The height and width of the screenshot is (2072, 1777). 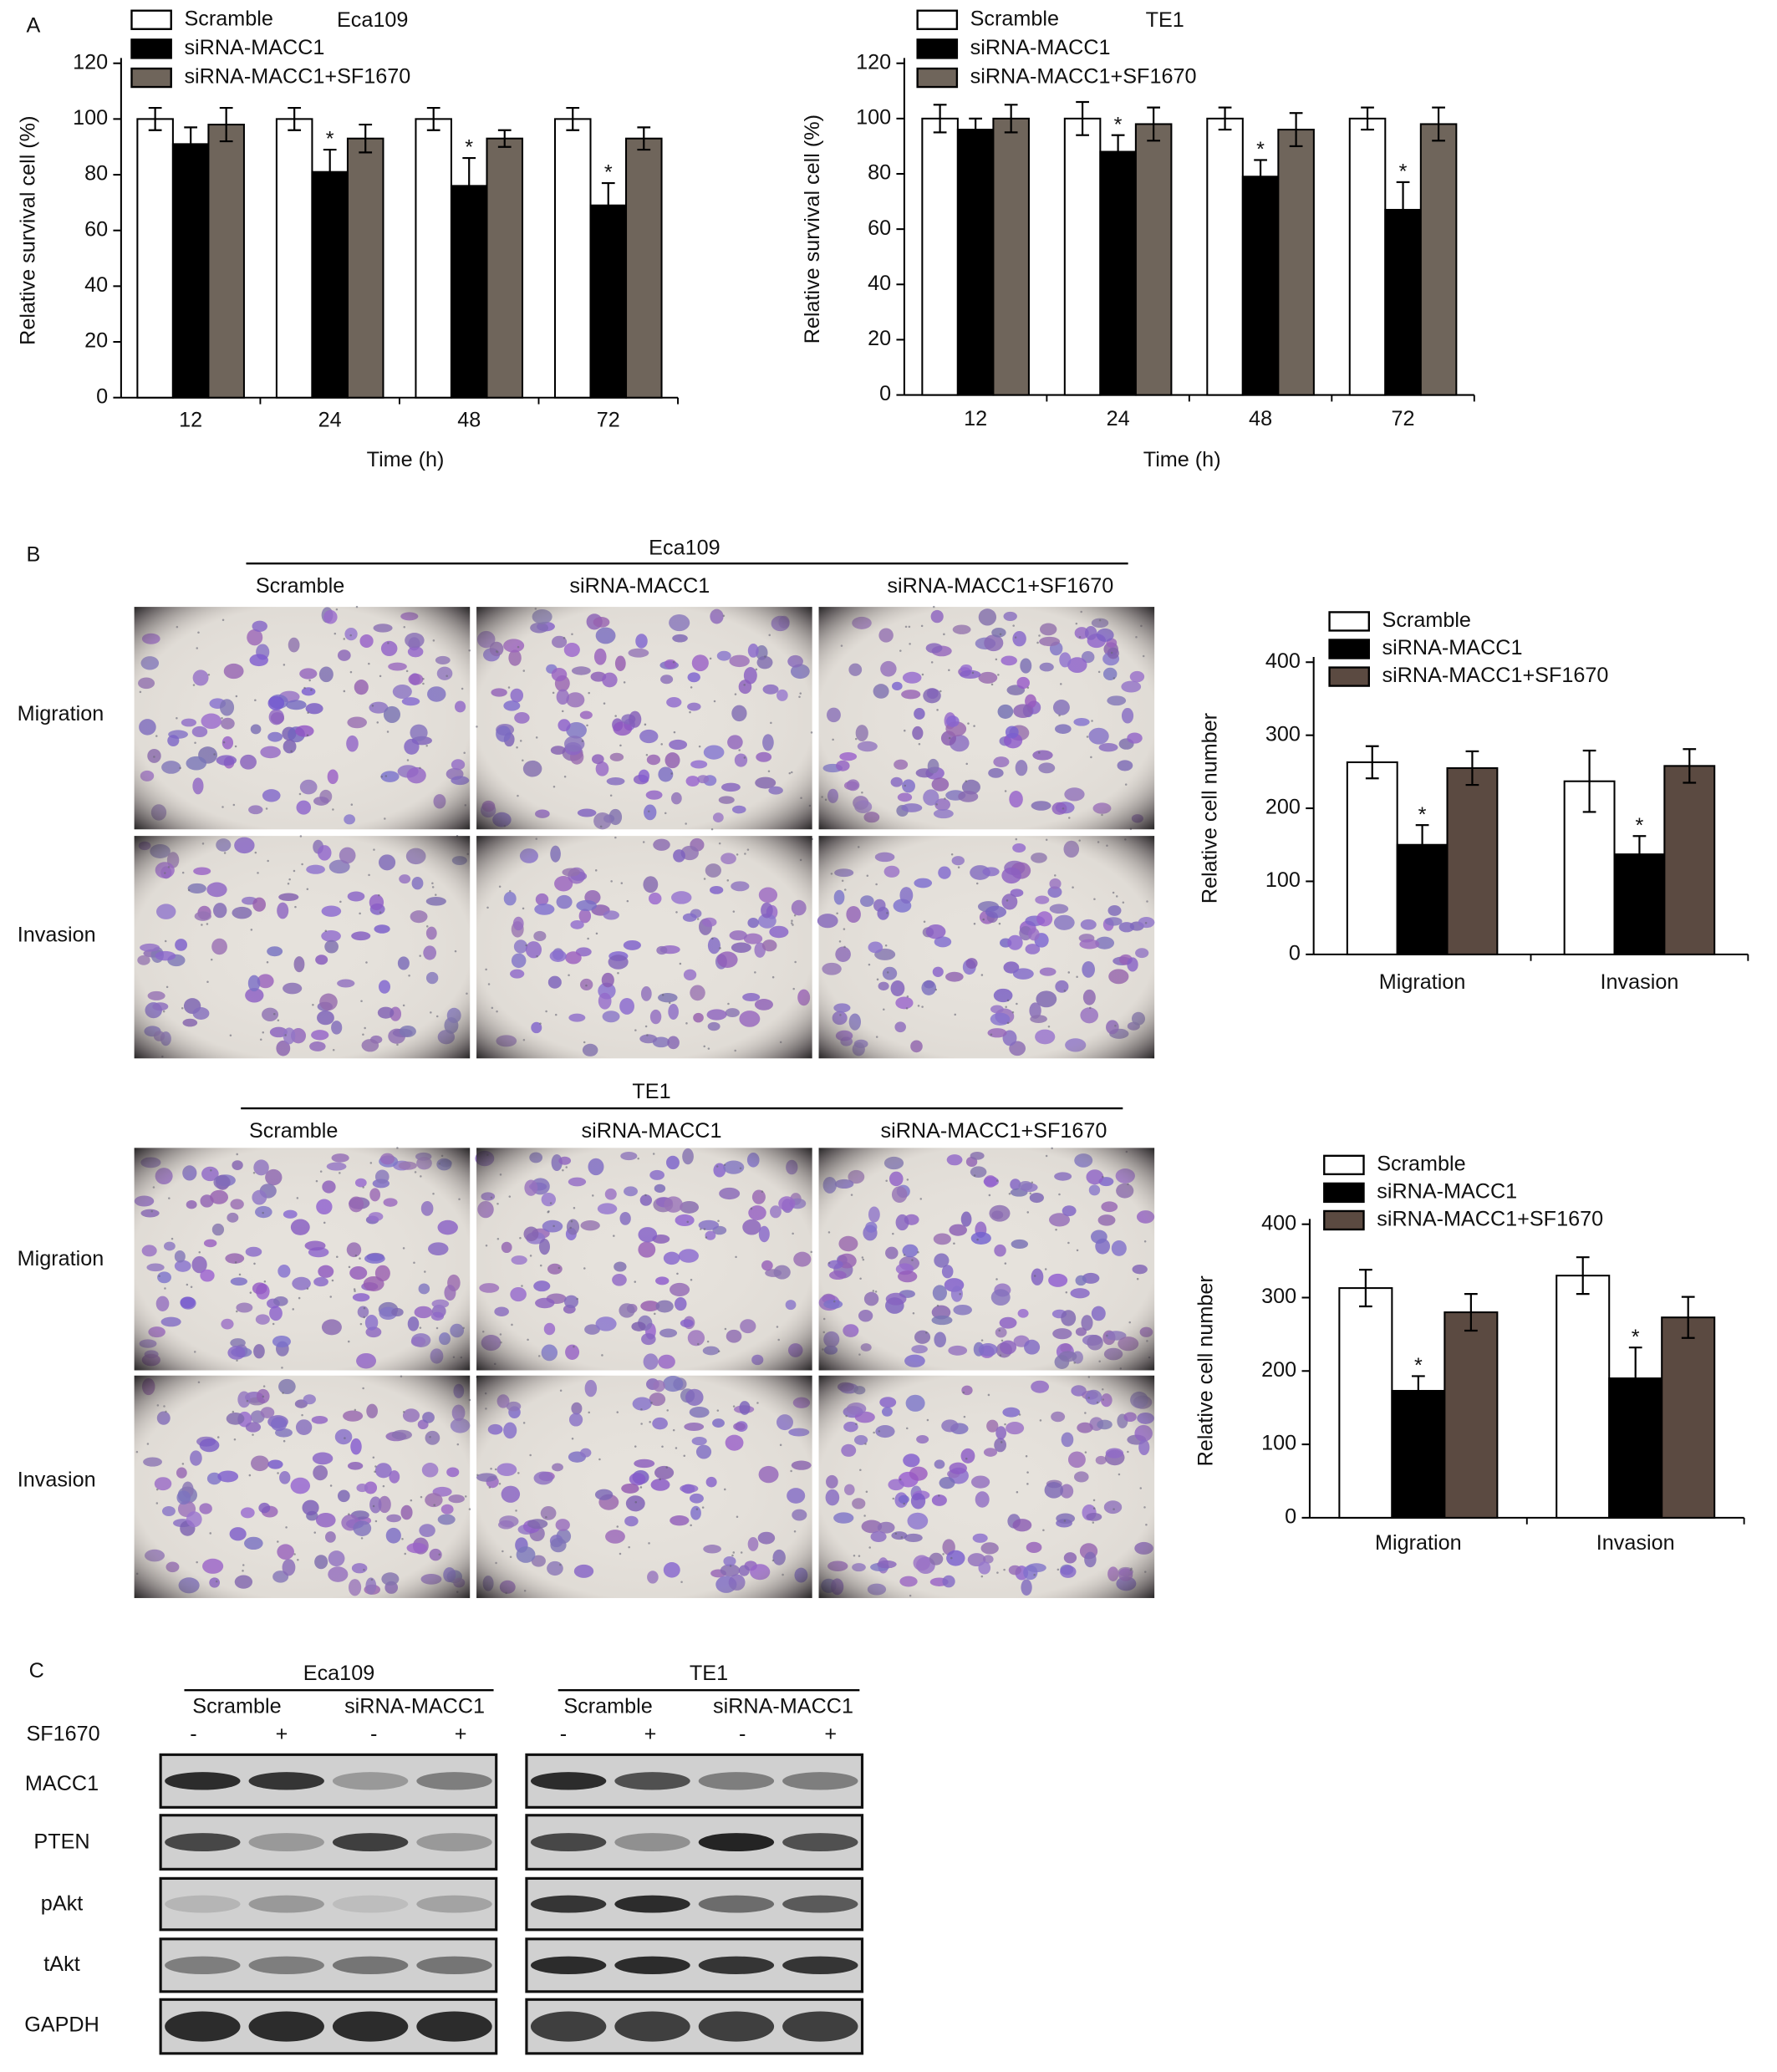 What do you see at coordinates (830, 1733) in the screenshot?
I see `treatment-sign: +` at bounding box center [830, 1733].